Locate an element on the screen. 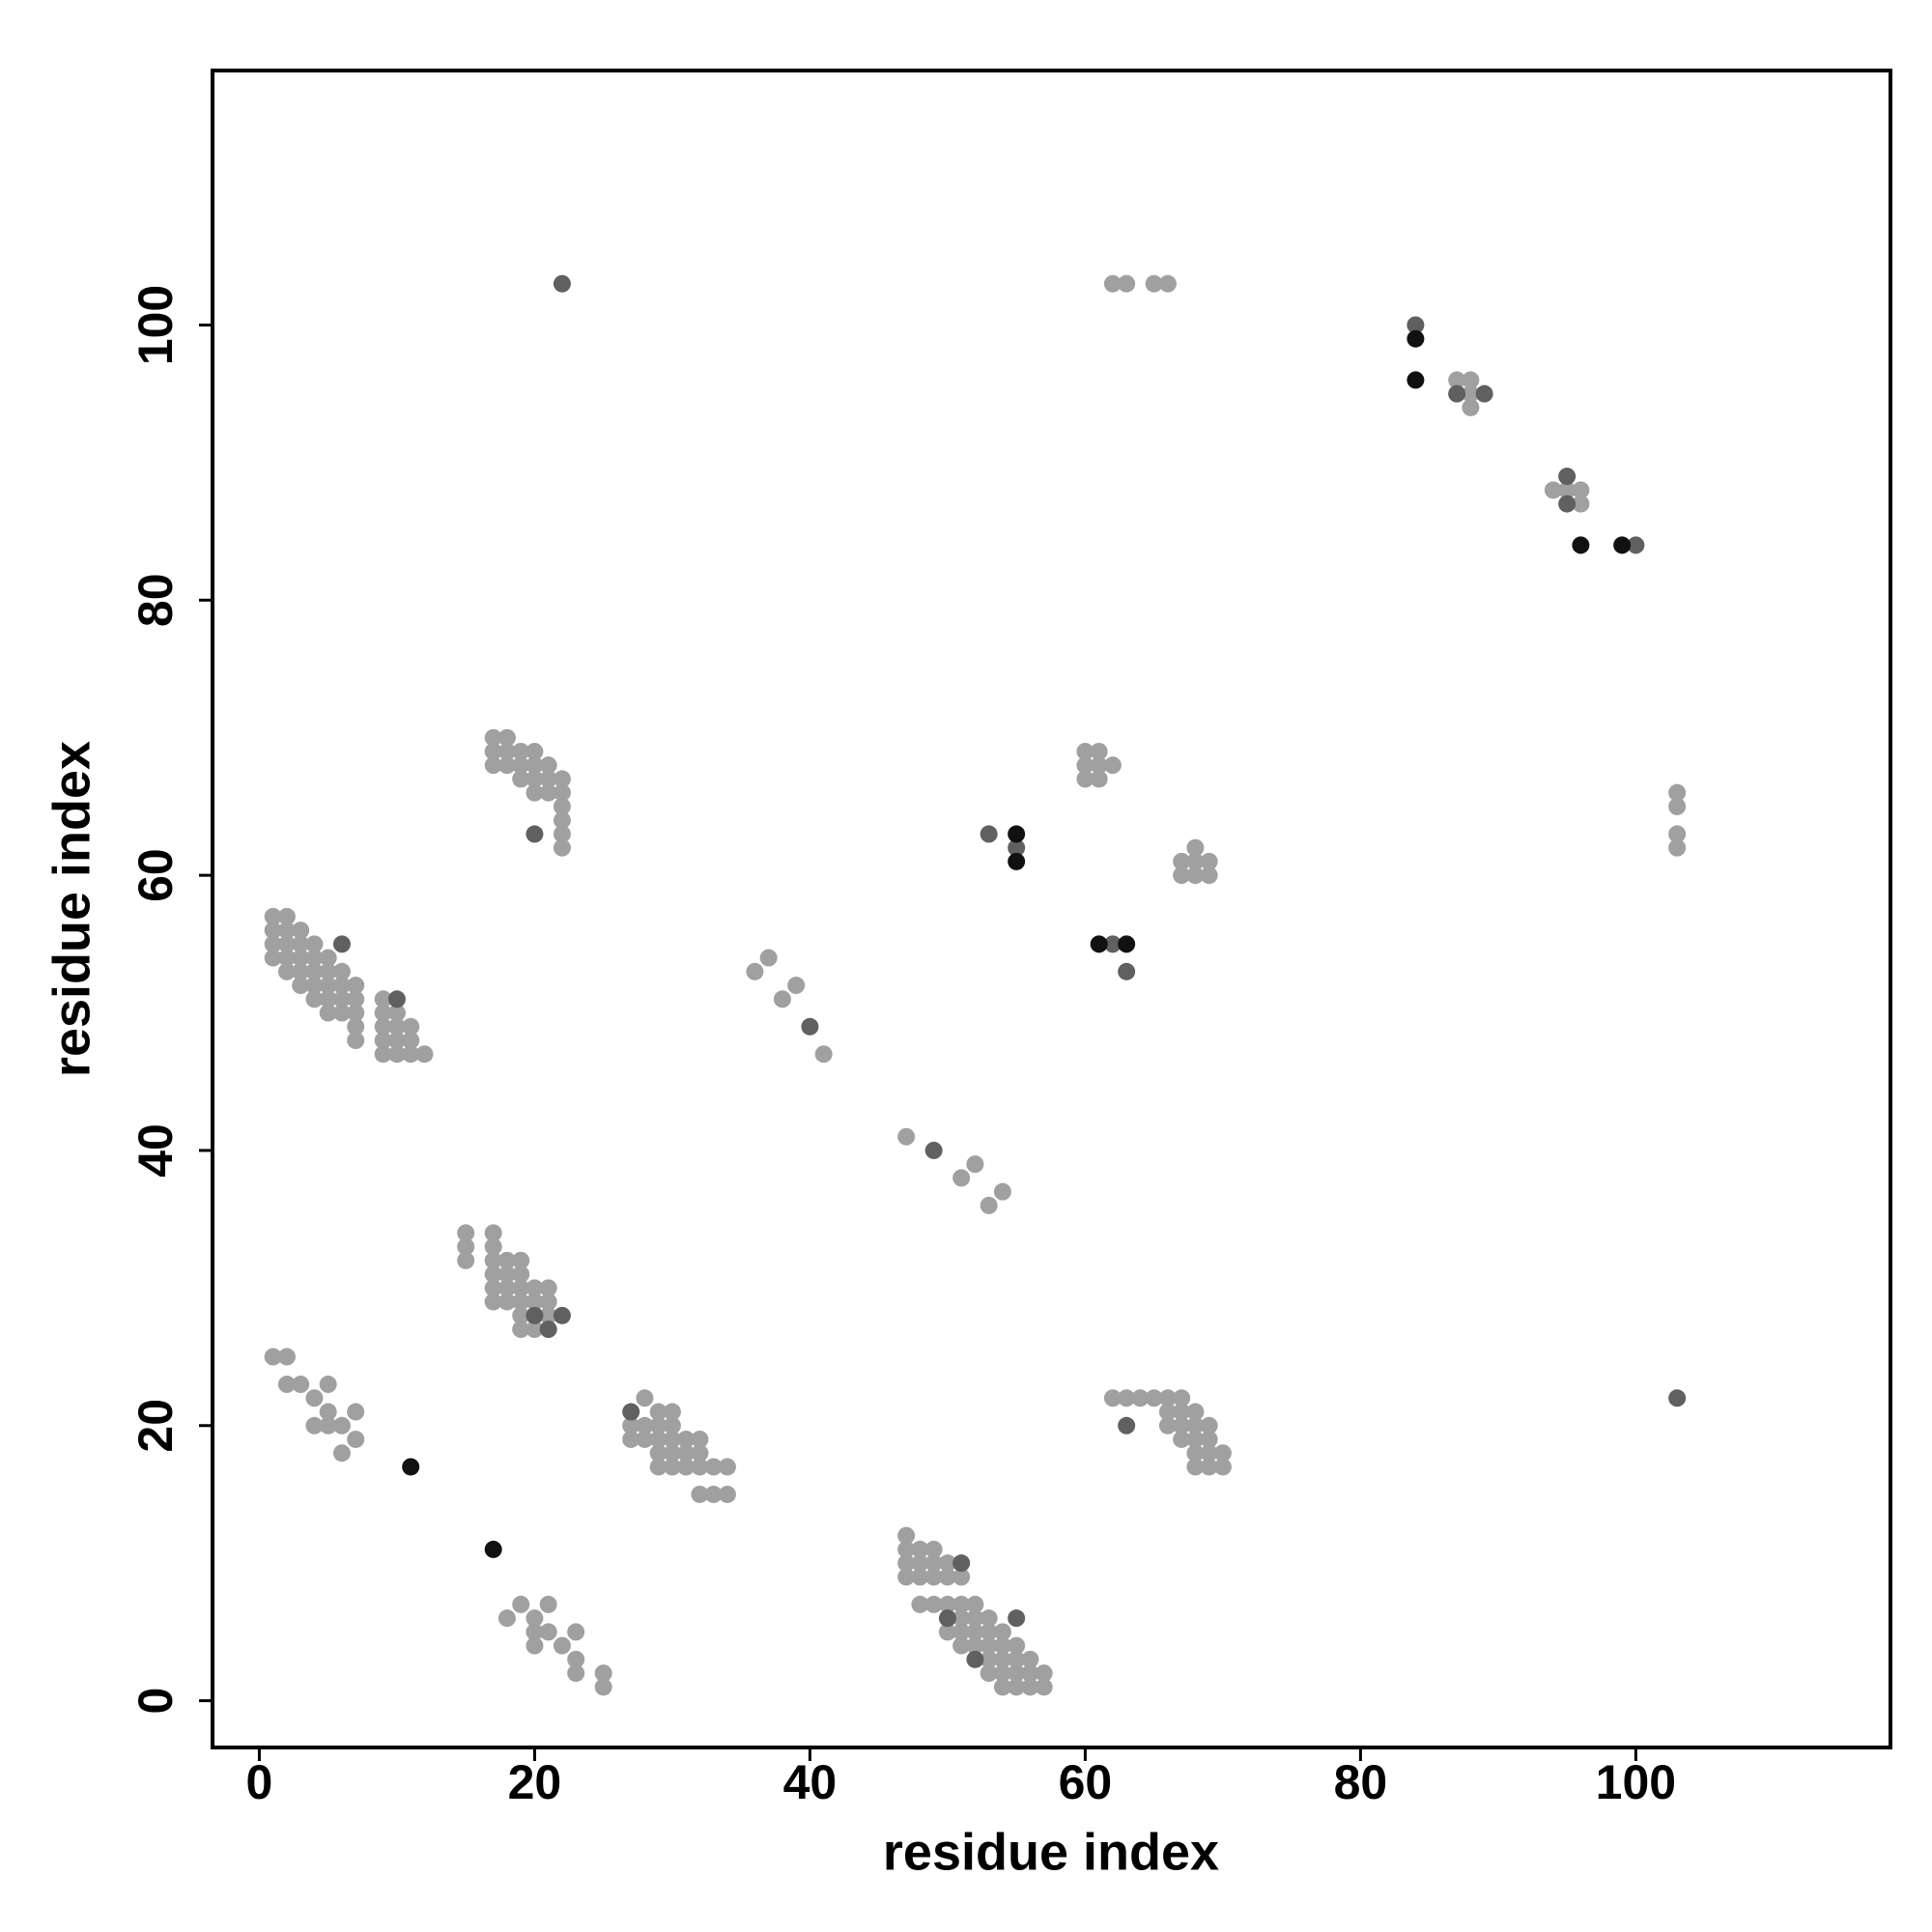 The height and width of the screenshot is (1932, 1932). x-tick-label: 80 is located at coordinates (1361, 1782).